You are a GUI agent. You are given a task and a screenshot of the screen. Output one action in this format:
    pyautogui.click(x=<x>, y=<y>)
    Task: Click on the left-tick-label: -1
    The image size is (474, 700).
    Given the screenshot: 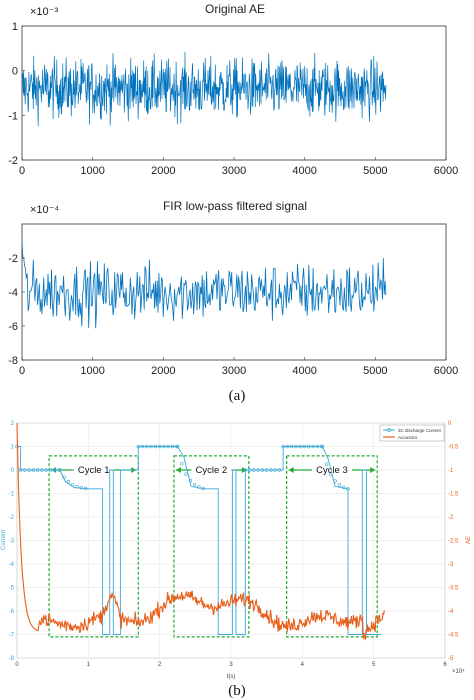 What is the action you would take?
    pyautogui.click(x=12, y=495)
    